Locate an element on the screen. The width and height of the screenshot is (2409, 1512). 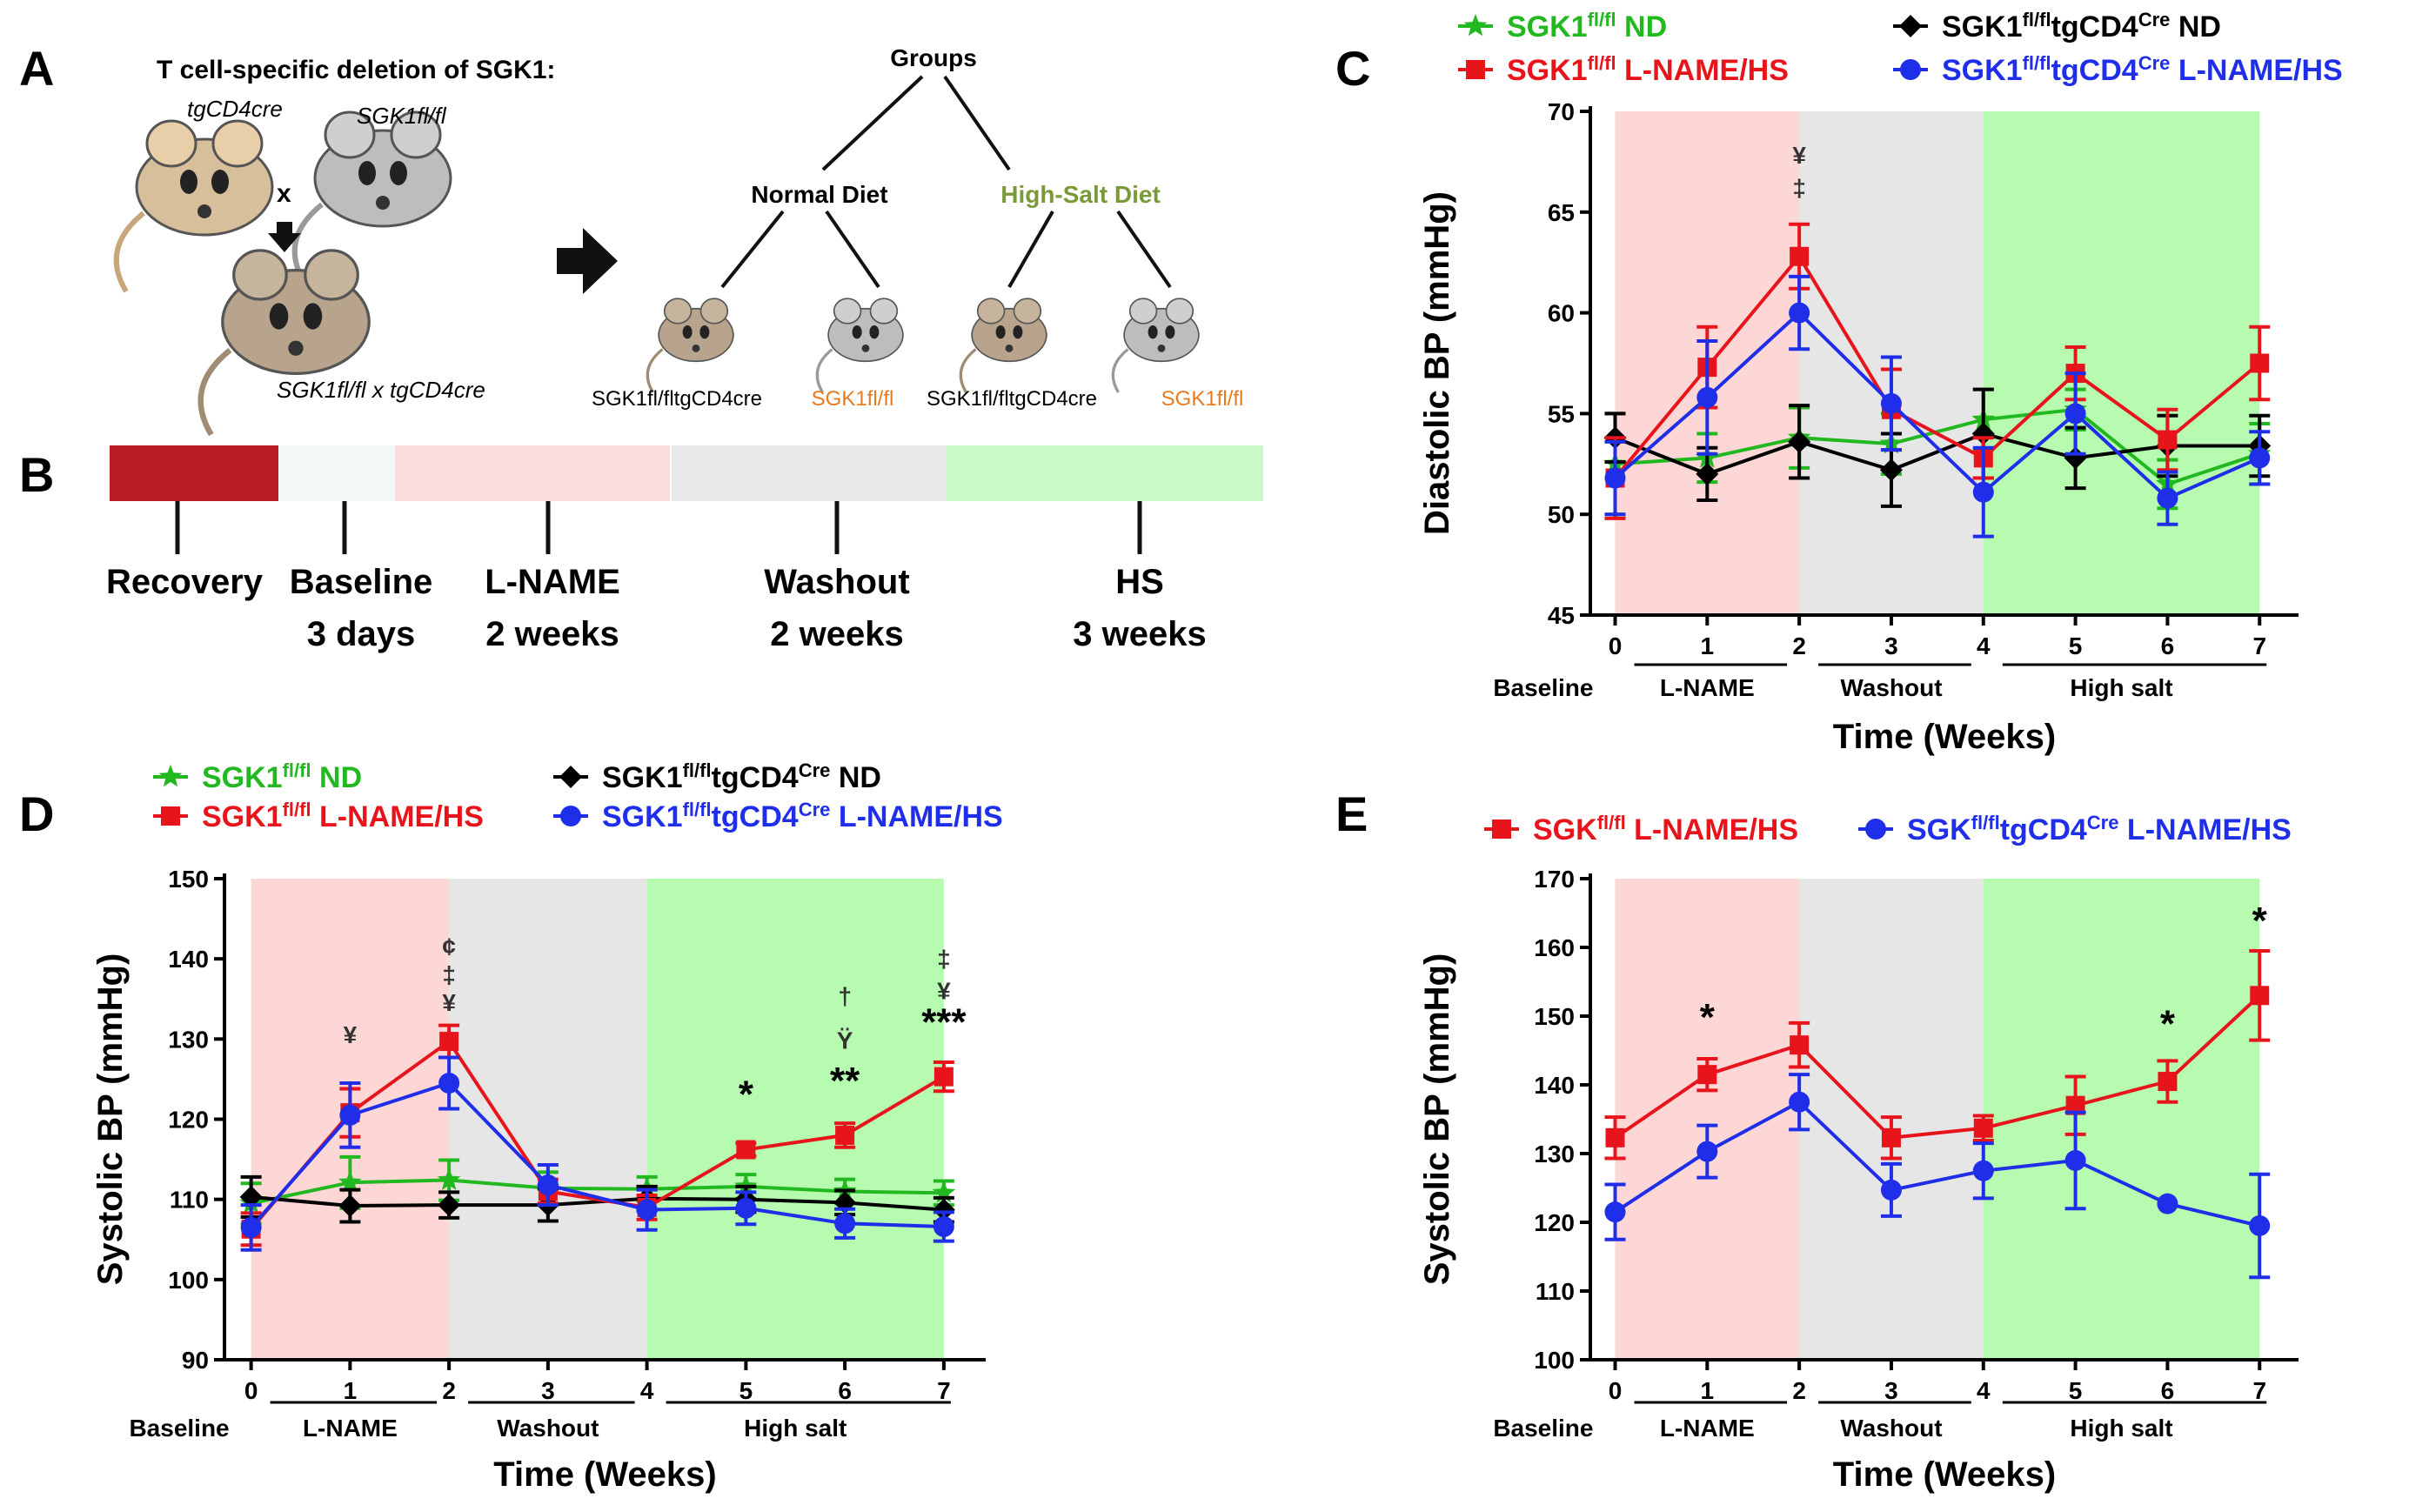
legend-item: SGK1fl/fl​tgCD4Cre​ L-NAME/HS is located at coordinates (2118, 70).